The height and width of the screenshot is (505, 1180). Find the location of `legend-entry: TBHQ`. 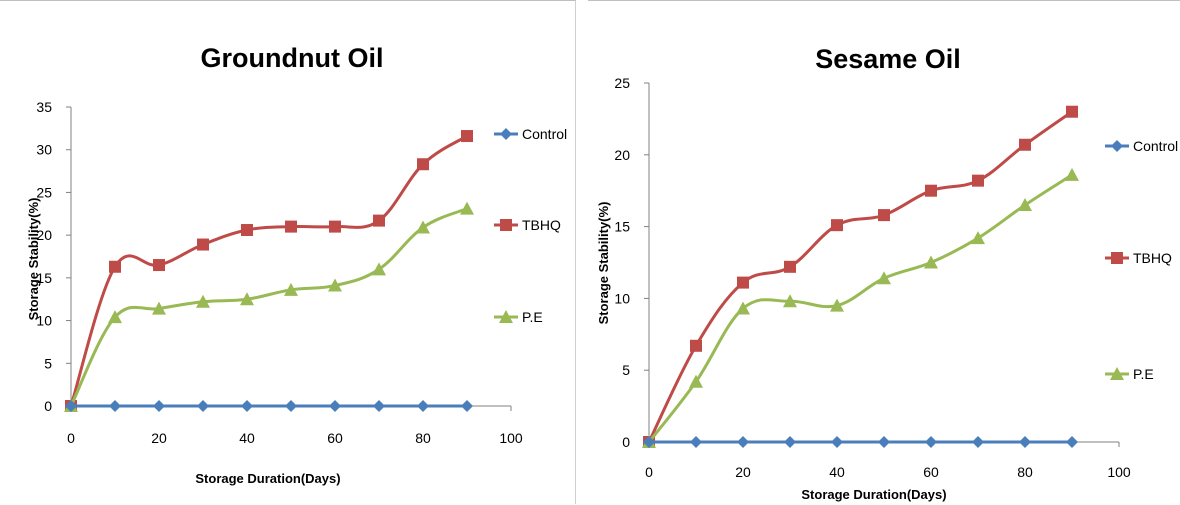

legend-entry: TBHQ is located at coordinates (1138, 258).